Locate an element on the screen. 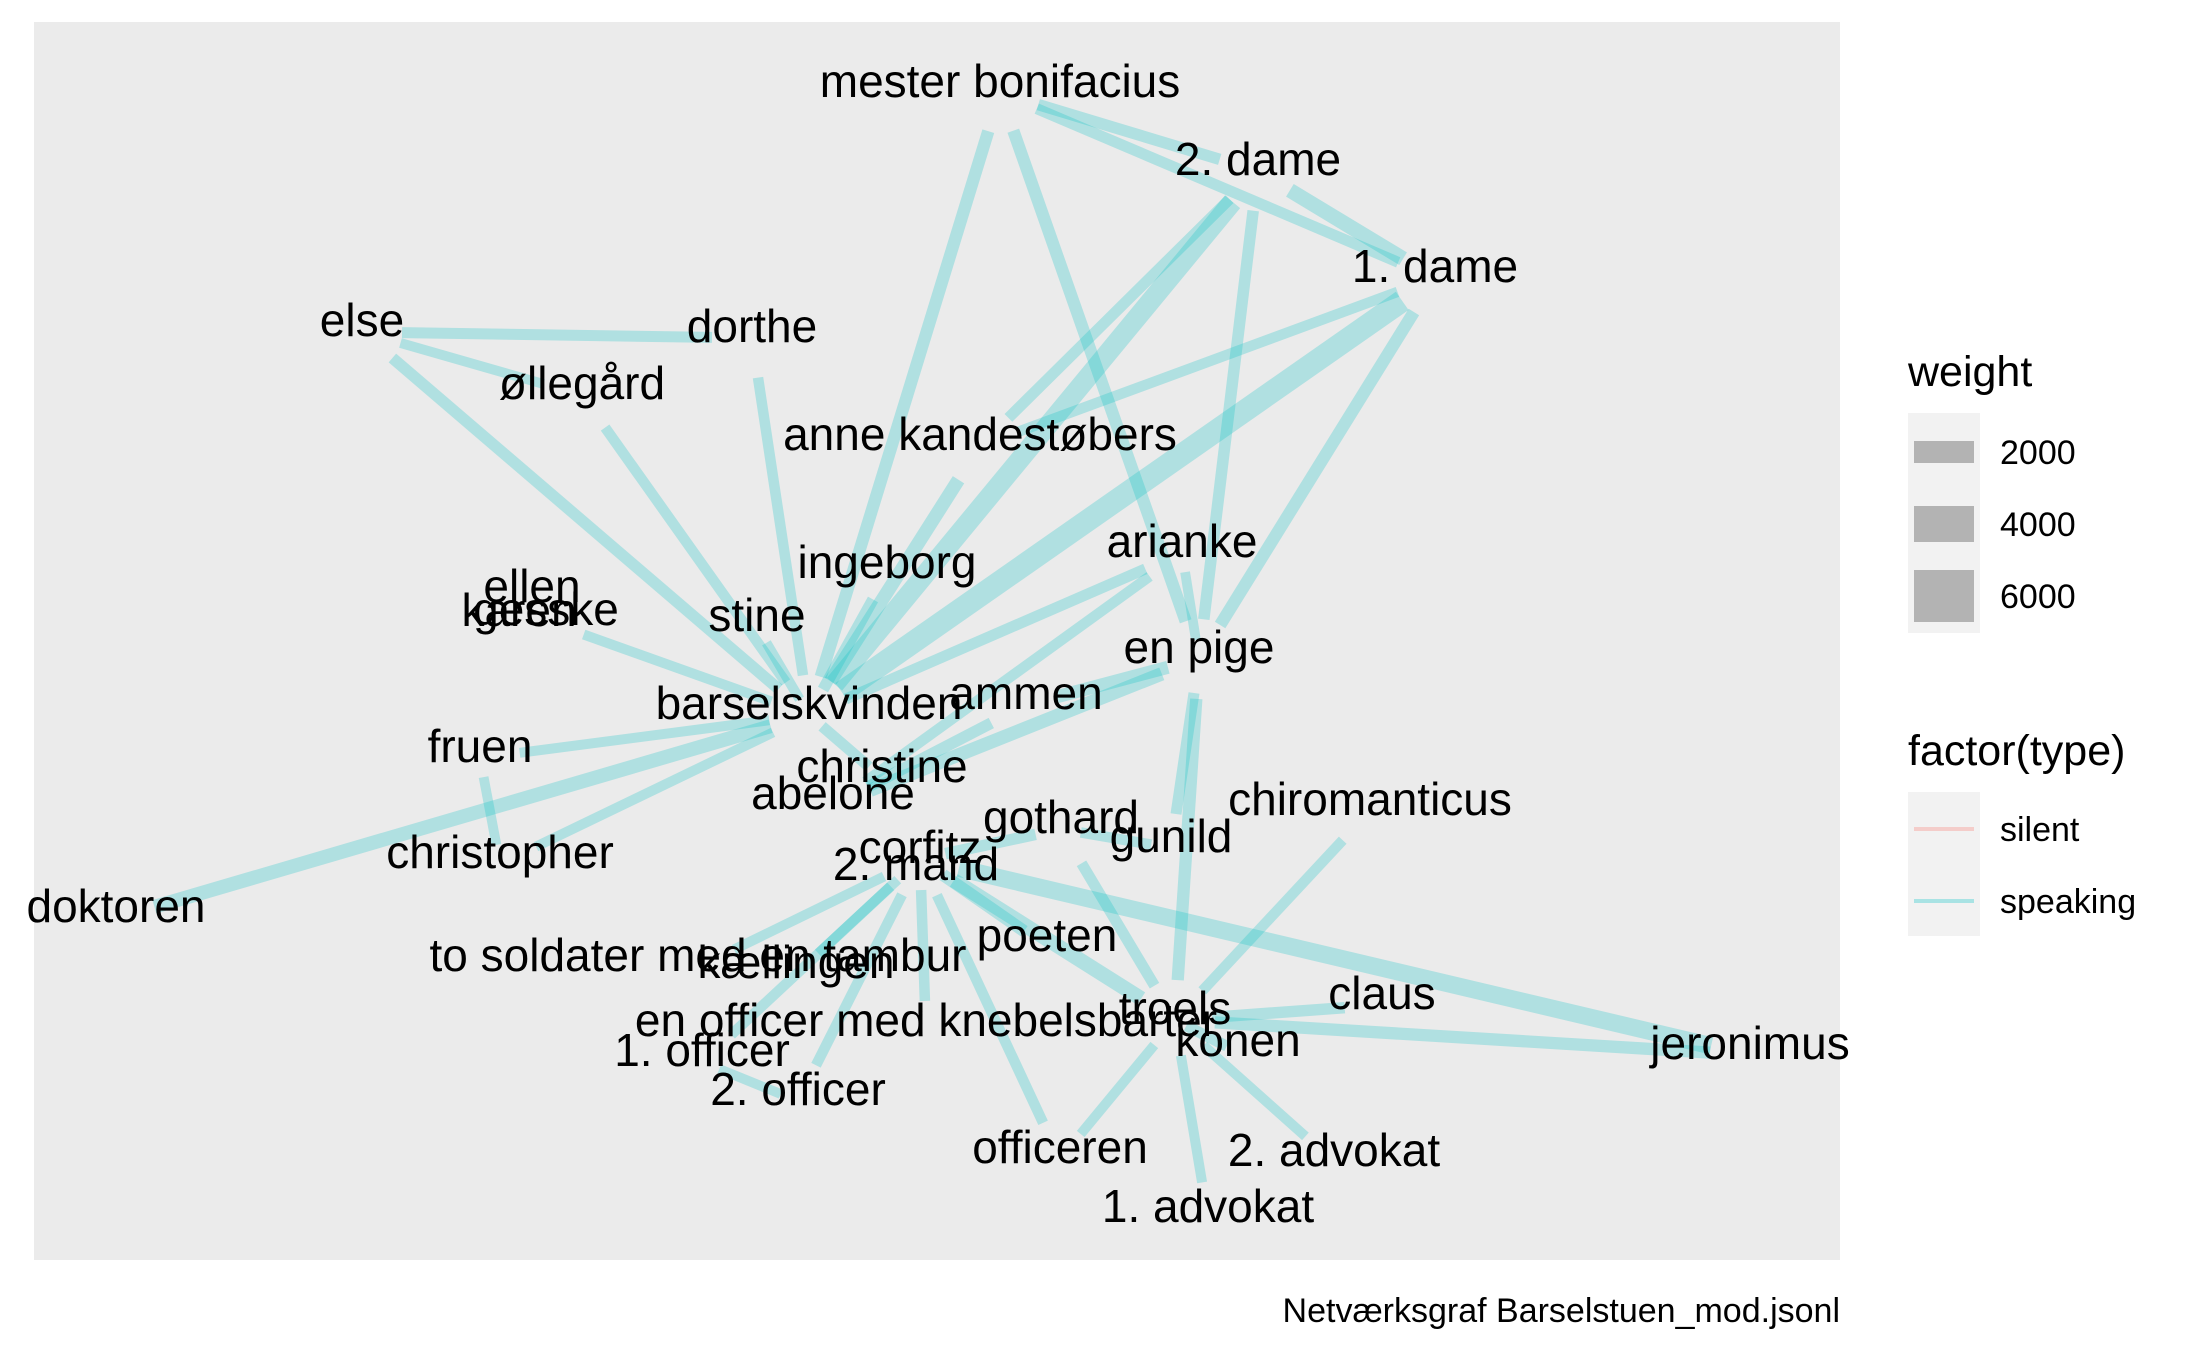 The height and width of the screenshot is (1350, 2187). edge-christopher-fruen is located at coordinates (490, 811).